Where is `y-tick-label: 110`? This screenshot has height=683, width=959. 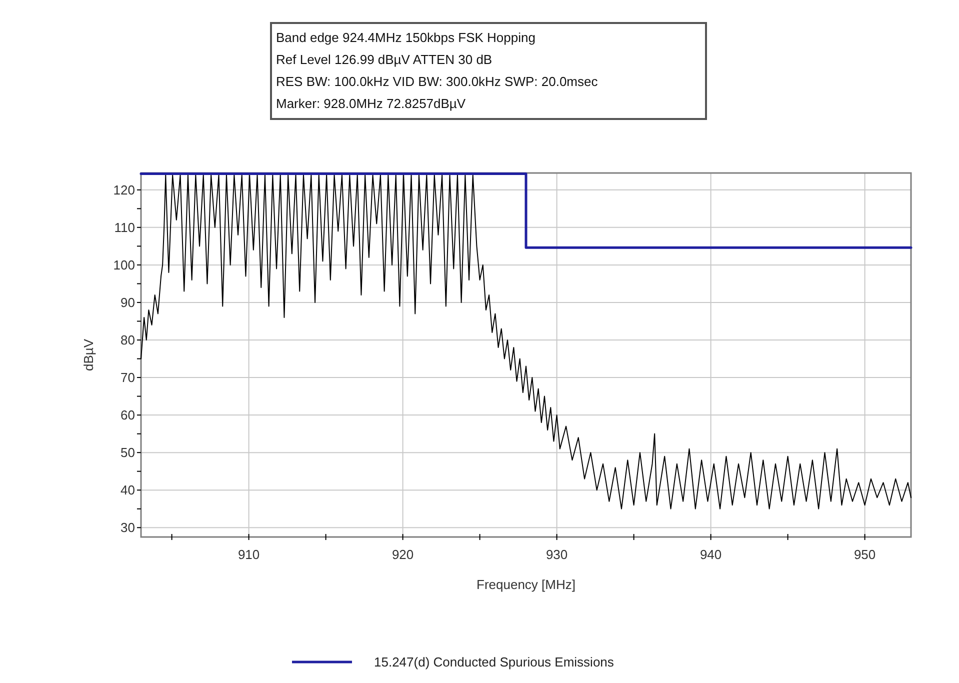 y-tick-label: 110 is located at coordinates (124, 227).